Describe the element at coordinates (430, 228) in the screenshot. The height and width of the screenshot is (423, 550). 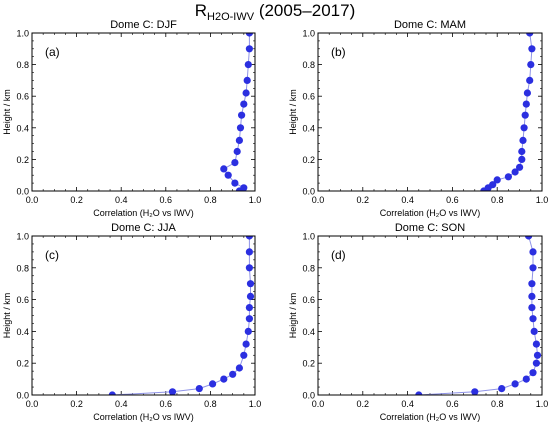
I see `panel-title: Dome C: SON` at that location.